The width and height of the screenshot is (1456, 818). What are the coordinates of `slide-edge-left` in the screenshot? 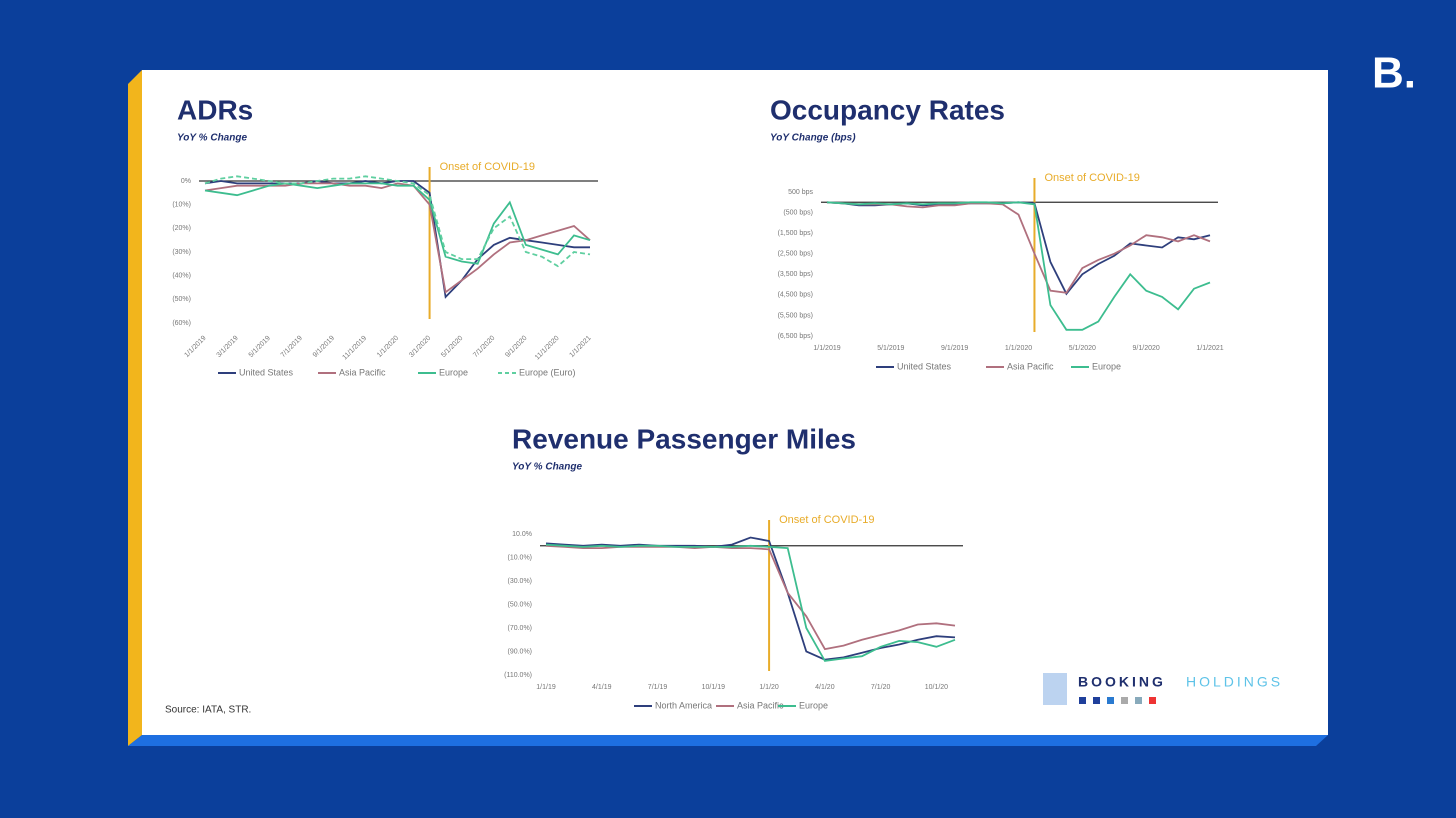 It's located at (135, 408).